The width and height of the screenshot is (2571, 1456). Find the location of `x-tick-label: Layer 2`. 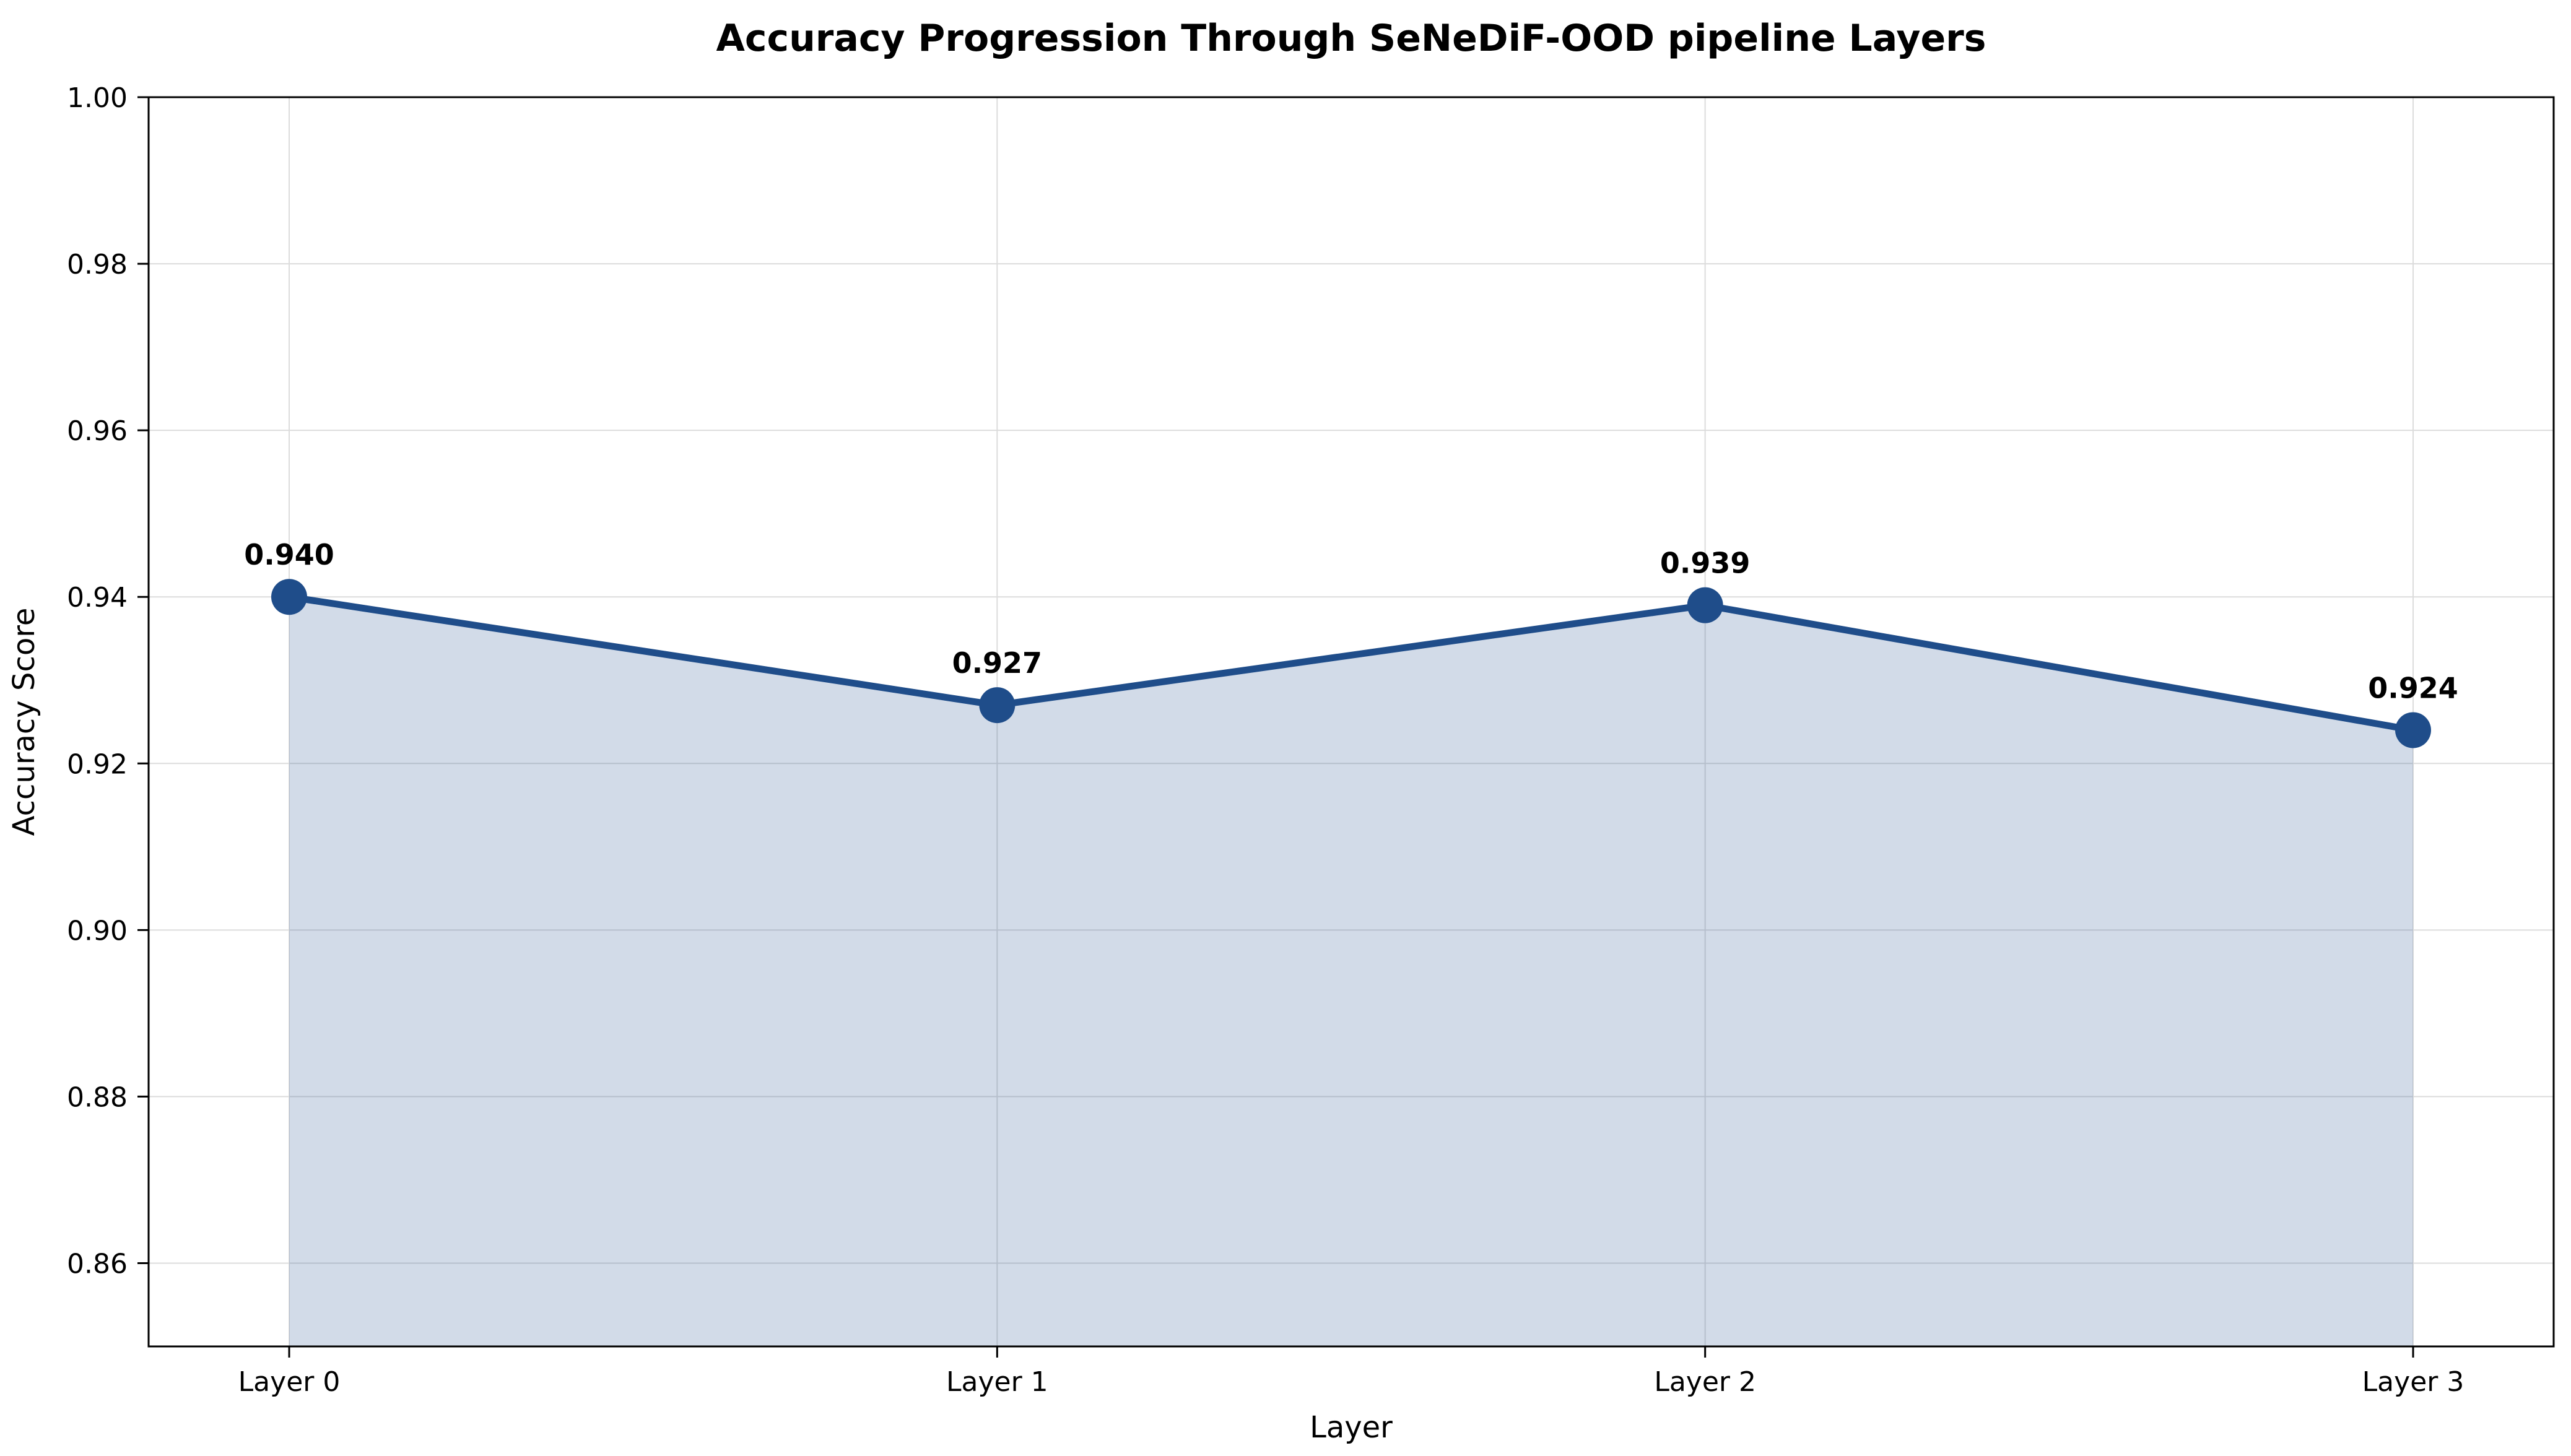

x-tick-label: Layer 2 is located at coordinates (1705, 1382).